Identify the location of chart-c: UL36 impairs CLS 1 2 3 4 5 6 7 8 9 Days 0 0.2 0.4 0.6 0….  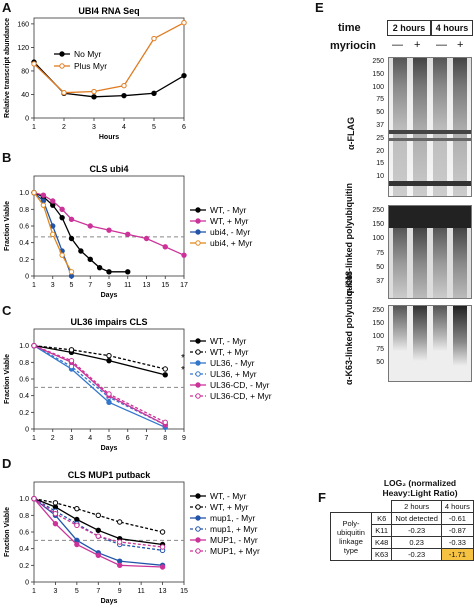
(138, 384).